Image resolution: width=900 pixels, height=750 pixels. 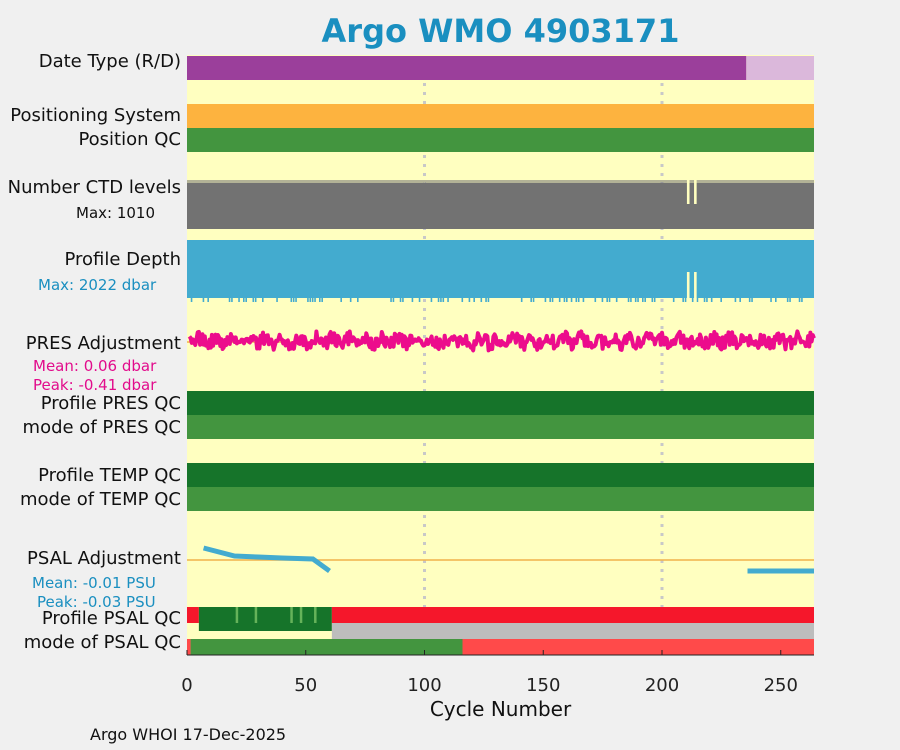 I want to click on mode-psal-qc-bottom-bars, so click(x=500, y=647).